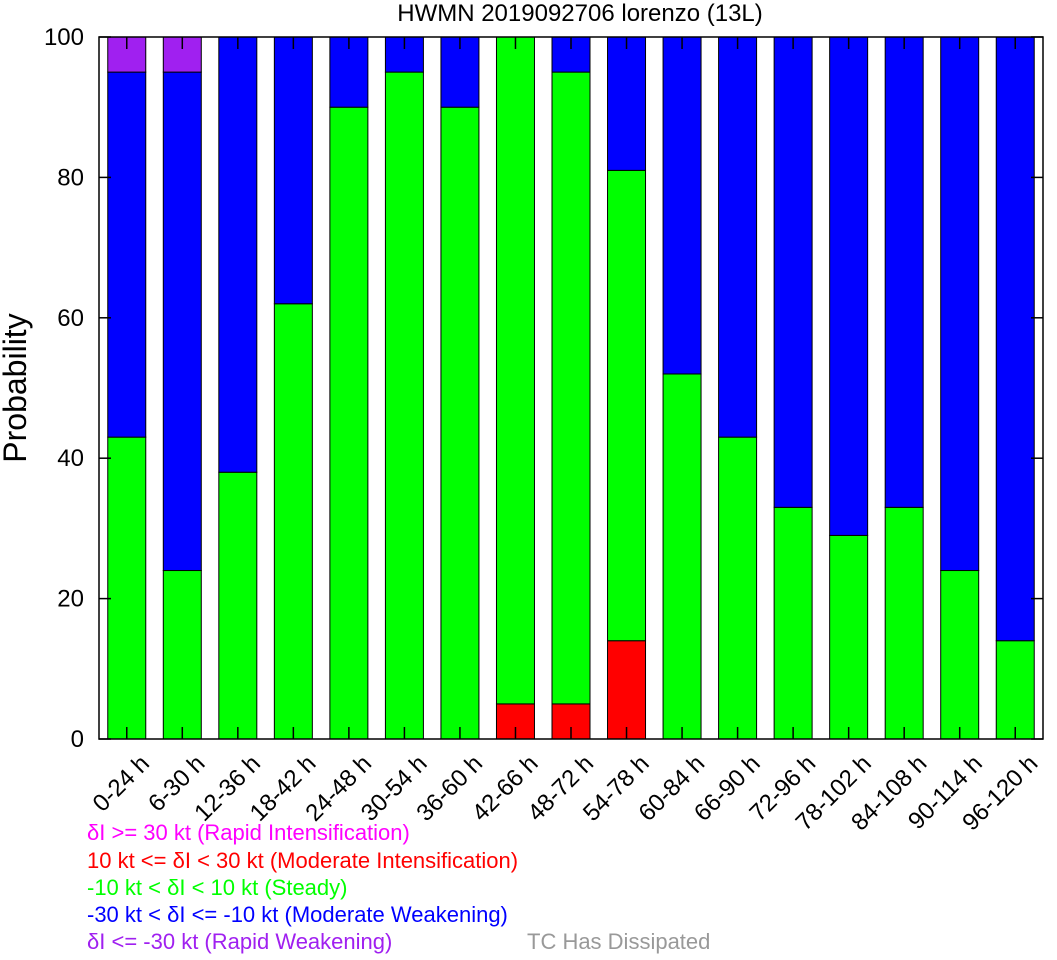 The image size is (1057, 960). Describe the element at coordinates (64, 37) in the screenshot. I see `y-tick-label-5: 100` at that location.